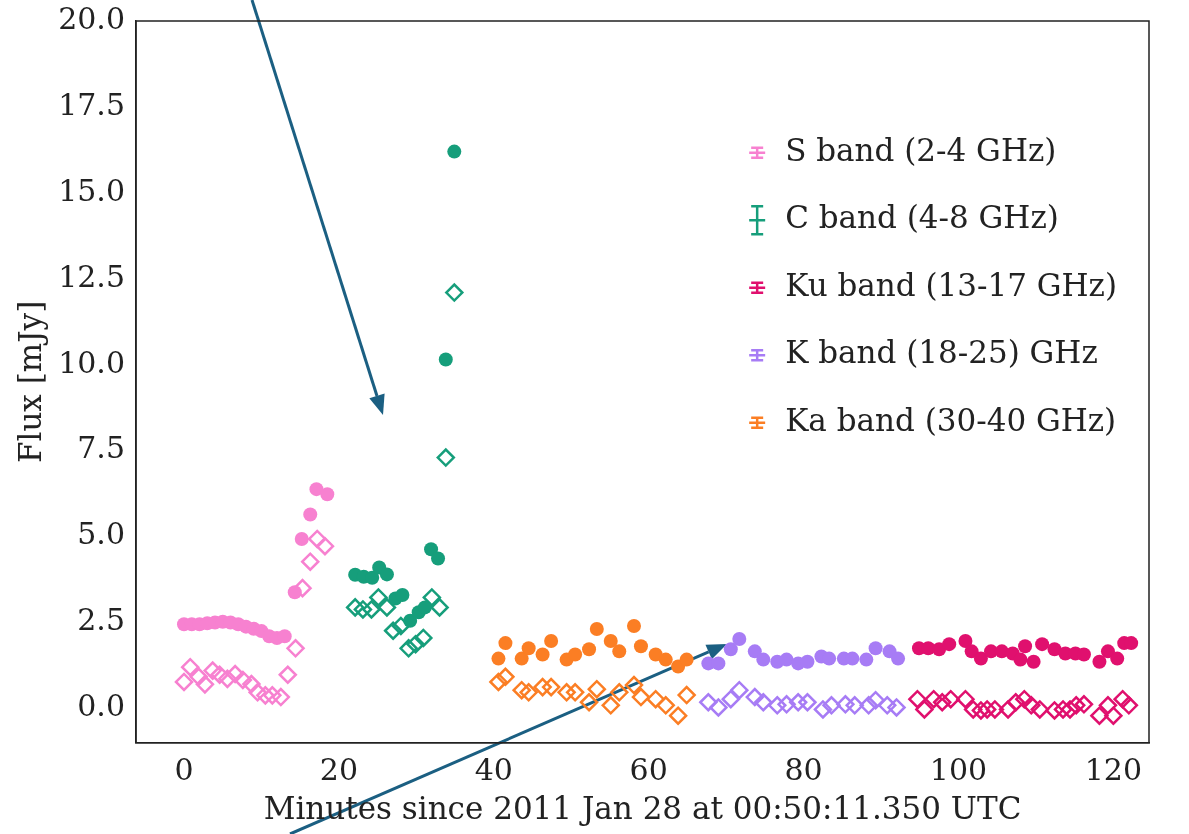 This screenshot has width=1189, height=834. What do you see at coordinates (101, 534) in the screenshot?
I see `y-tick-label: 5.0` at bounding box center [101, 534].